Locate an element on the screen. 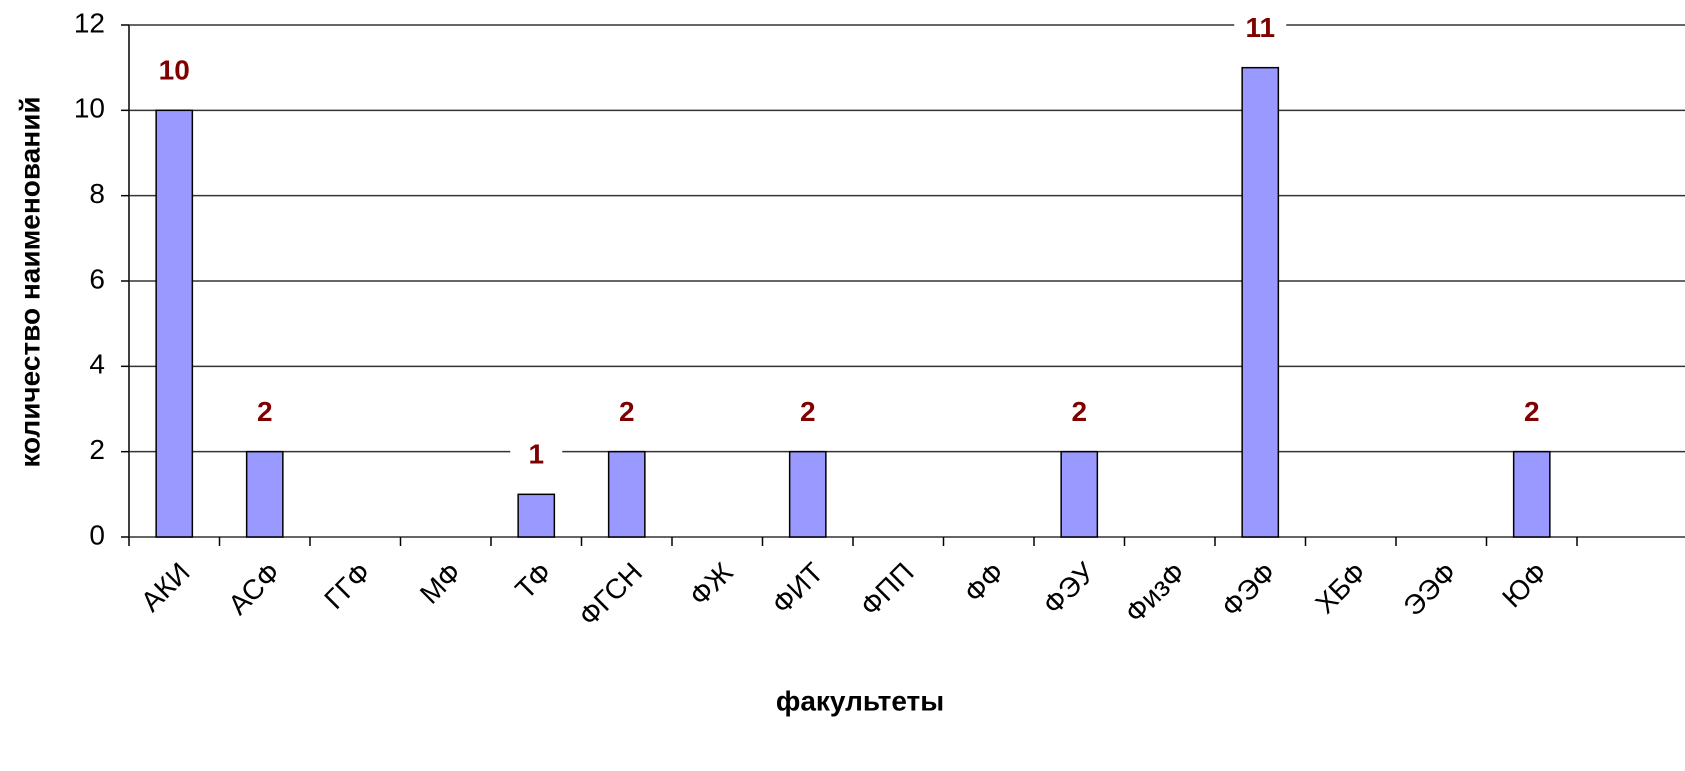 The height and width of the screenshot is (771, 1685). x-tick-label: ФГСН is located at coordinates (610, 594).